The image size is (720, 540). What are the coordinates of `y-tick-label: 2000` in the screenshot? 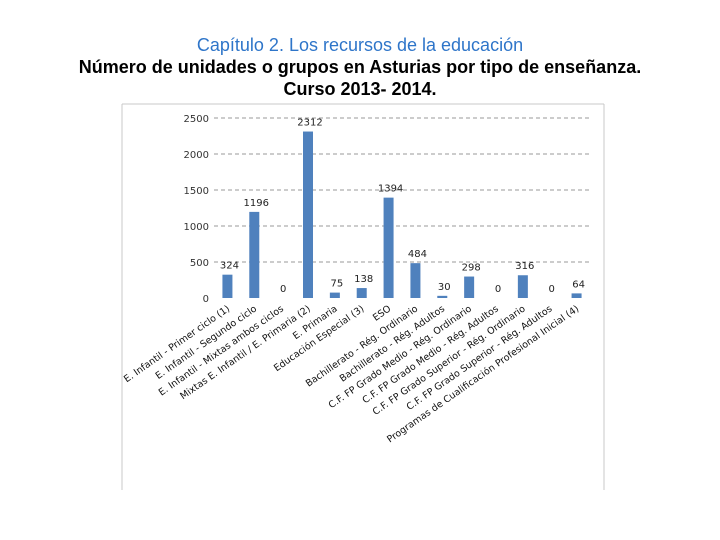 It's located at (196, 155).